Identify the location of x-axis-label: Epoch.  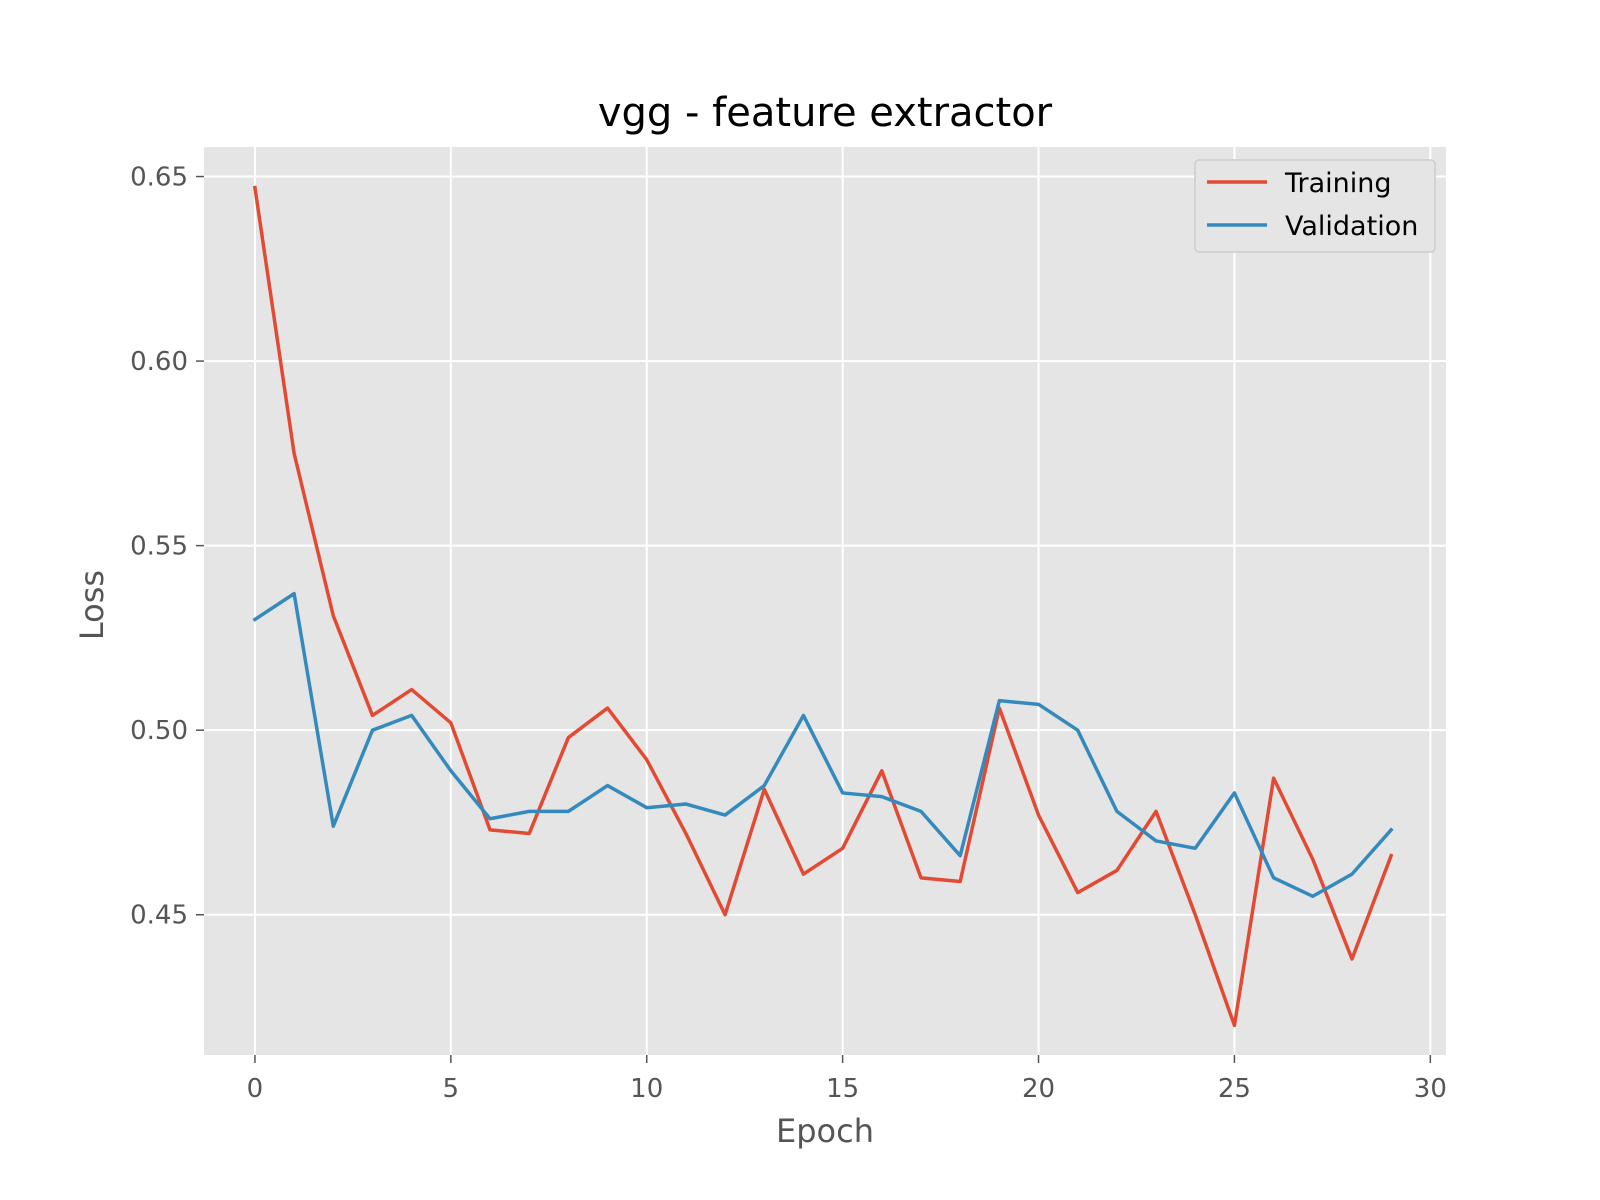
(825, 1131).